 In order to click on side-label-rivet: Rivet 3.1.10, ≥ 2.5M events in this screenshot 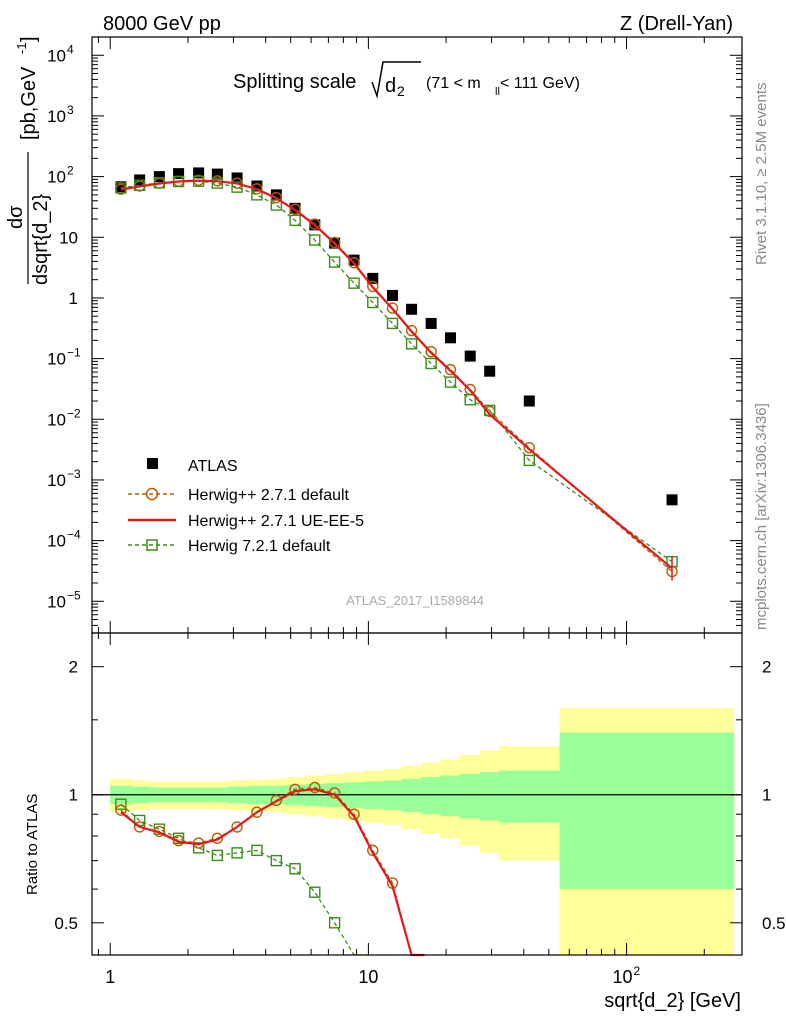, I will do `click(761, 174)`.